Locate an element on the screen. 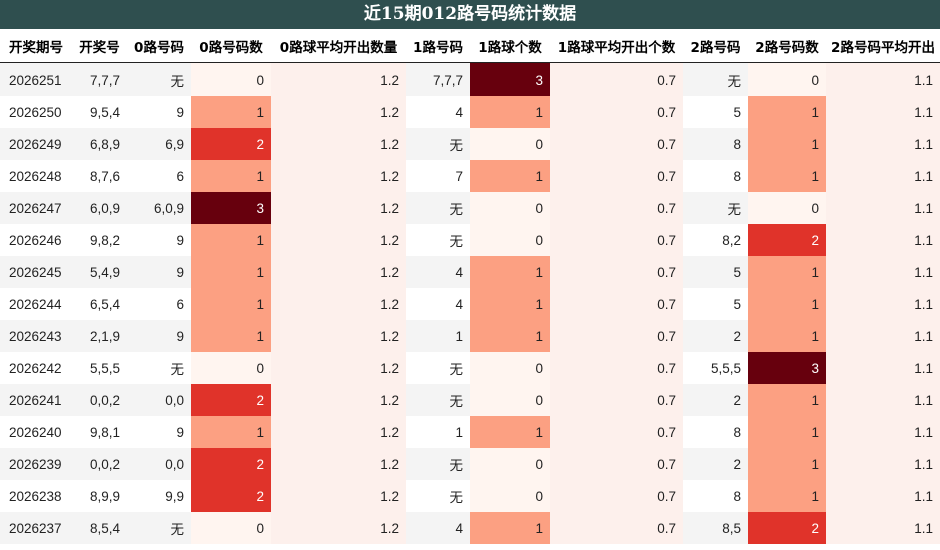 The height and width of the screenshot is (550, 940). table-row: 2026240 9,8,1 9 1 1.2 1 1 0.7 8 1 1.1 is located at coordinates (470, 432).